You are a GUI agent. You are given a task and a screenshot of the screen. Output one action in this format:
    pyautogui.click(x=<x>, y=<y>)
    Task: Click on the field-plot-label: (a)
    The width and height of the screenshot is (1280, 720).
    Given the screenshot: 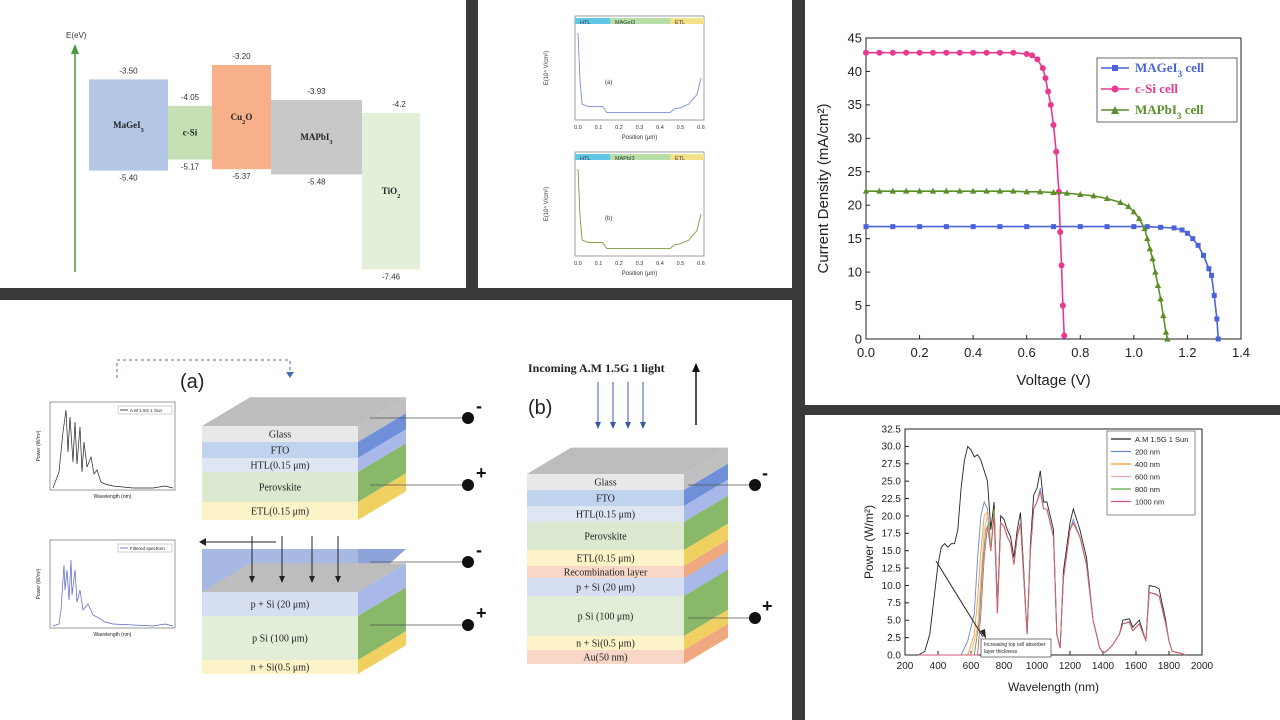 What is the action you would take?
    pyautogui.click(x=608, y=83)
    